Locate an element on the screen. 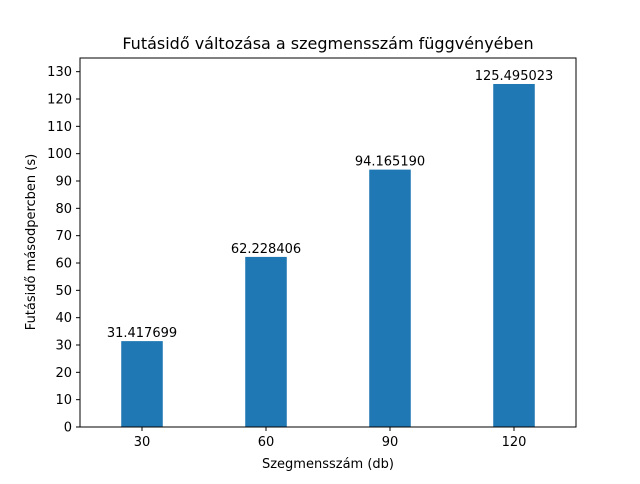 The height and width of the screenshot is (484, 640). y-tick-label: 60 is located at coordinates (63, 264).